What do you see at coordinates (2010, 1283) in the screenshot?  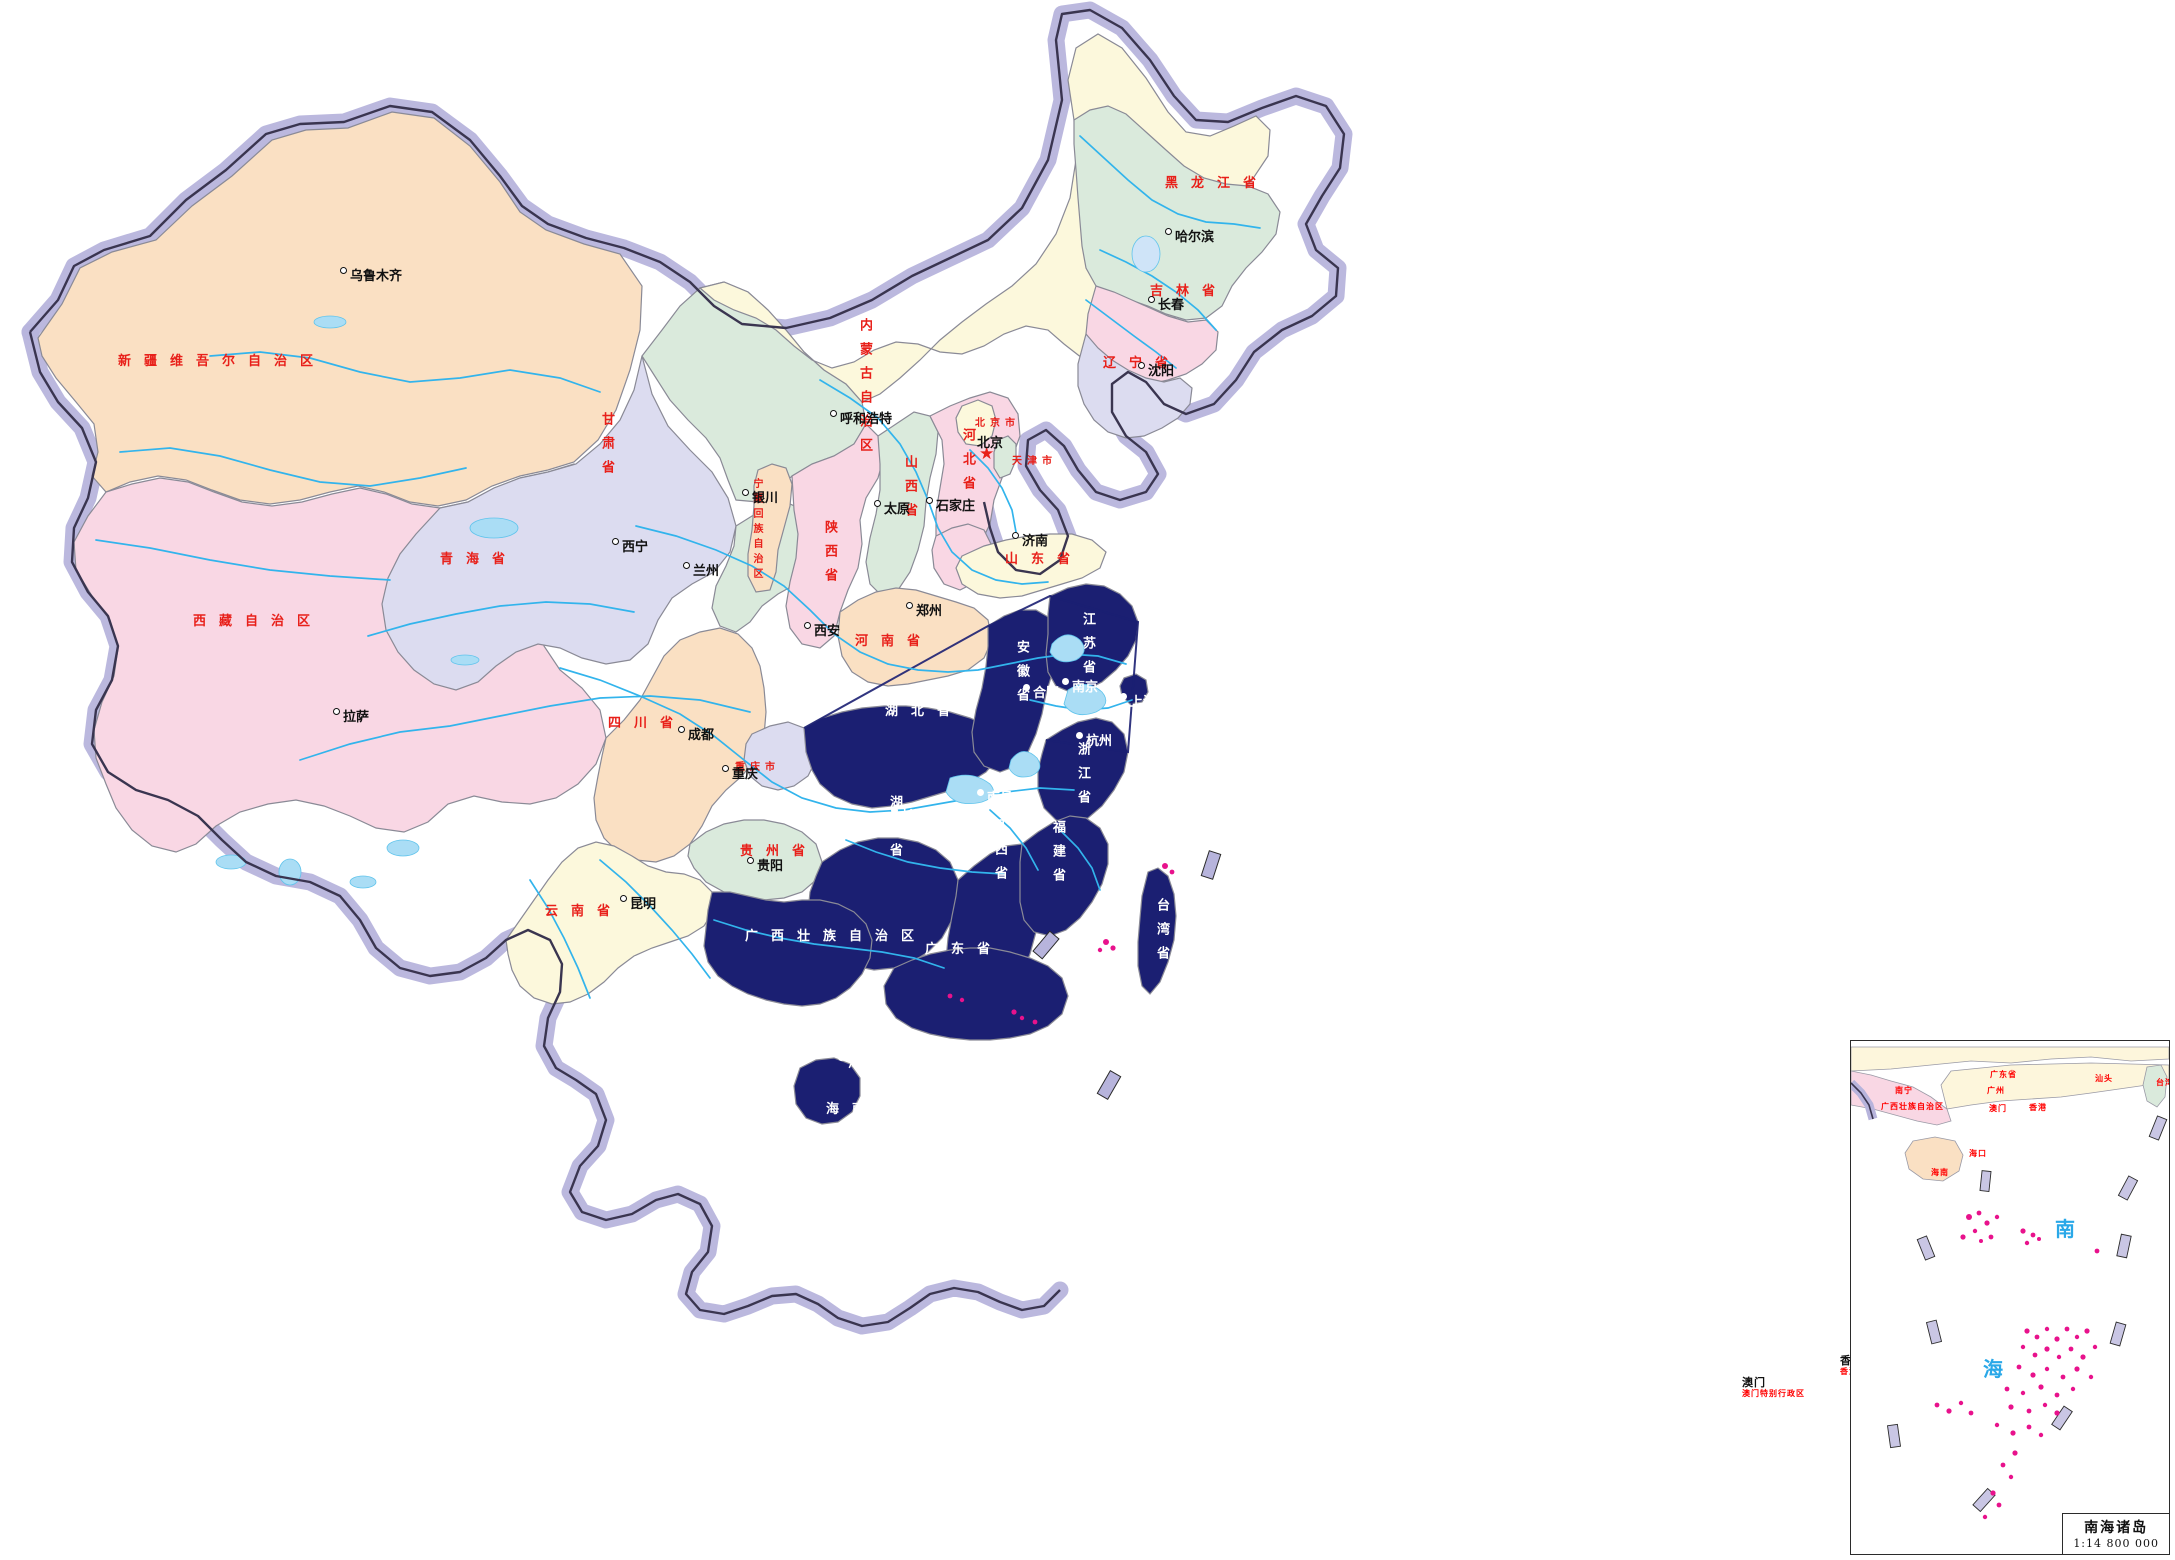 I see `inset-vector` at bounding box center [2010, 1283].